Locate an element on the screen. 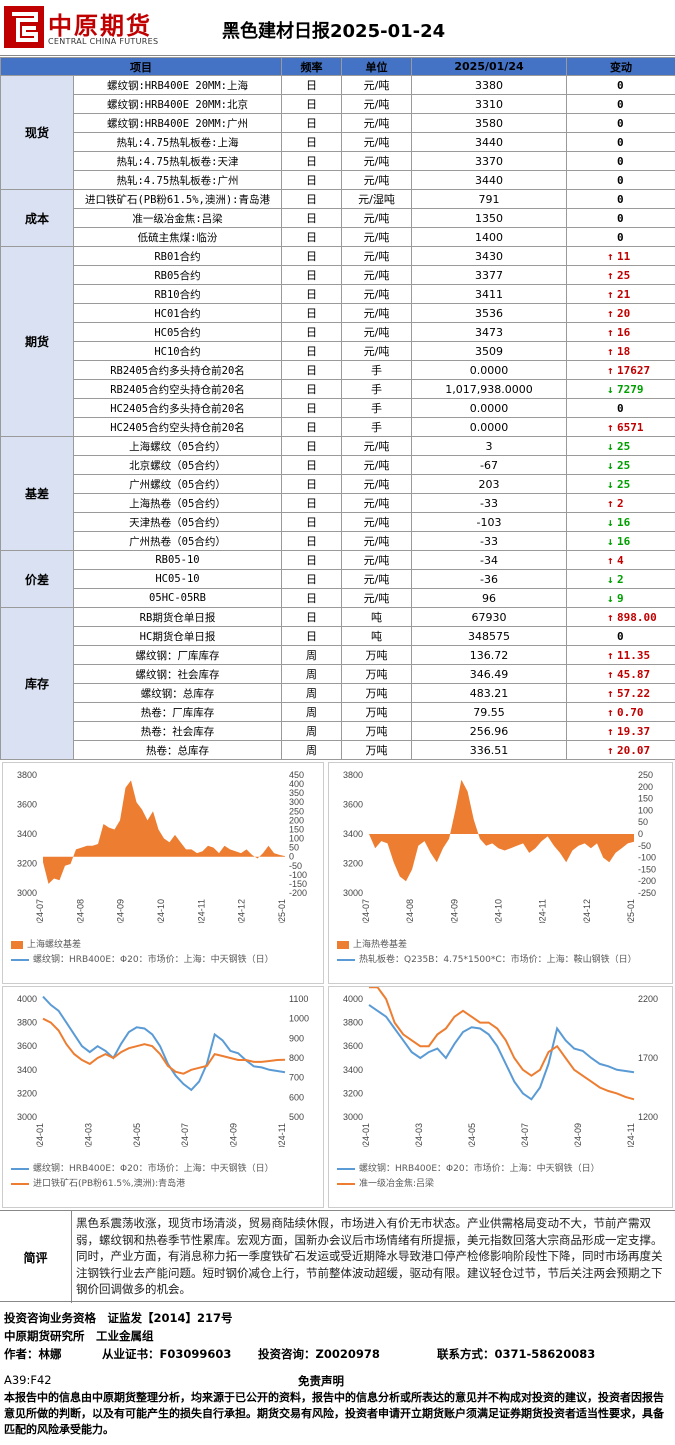 Image resolution: width=675 pixels, height=1445 pixels. table-row: 价差 RB05-10 日元/吨 -34 ↑ 4 is located at coordinates (337, 579).